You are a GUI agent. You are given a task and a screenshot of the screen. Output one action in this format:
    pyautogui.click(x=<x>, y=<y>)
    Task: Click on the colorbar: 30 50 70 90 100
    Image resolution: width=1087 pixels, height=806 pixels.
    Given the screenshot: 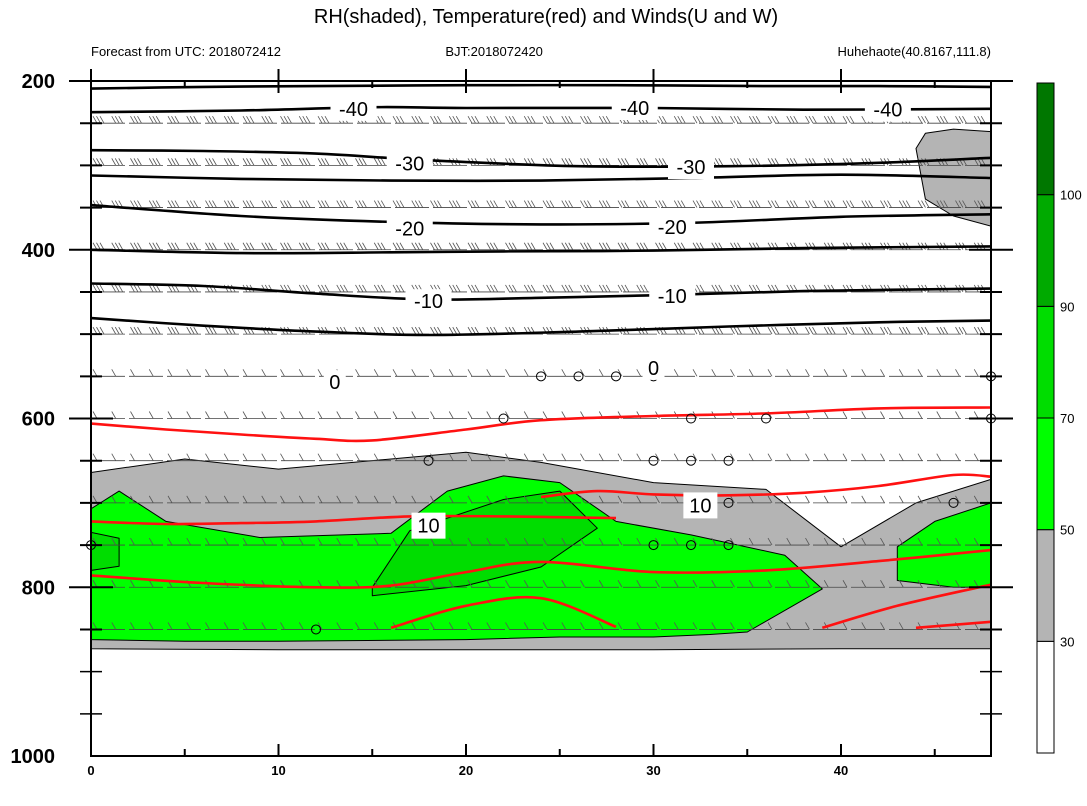 What is the action you would take?
    pyautogui.click(x=1059, y=418)
    